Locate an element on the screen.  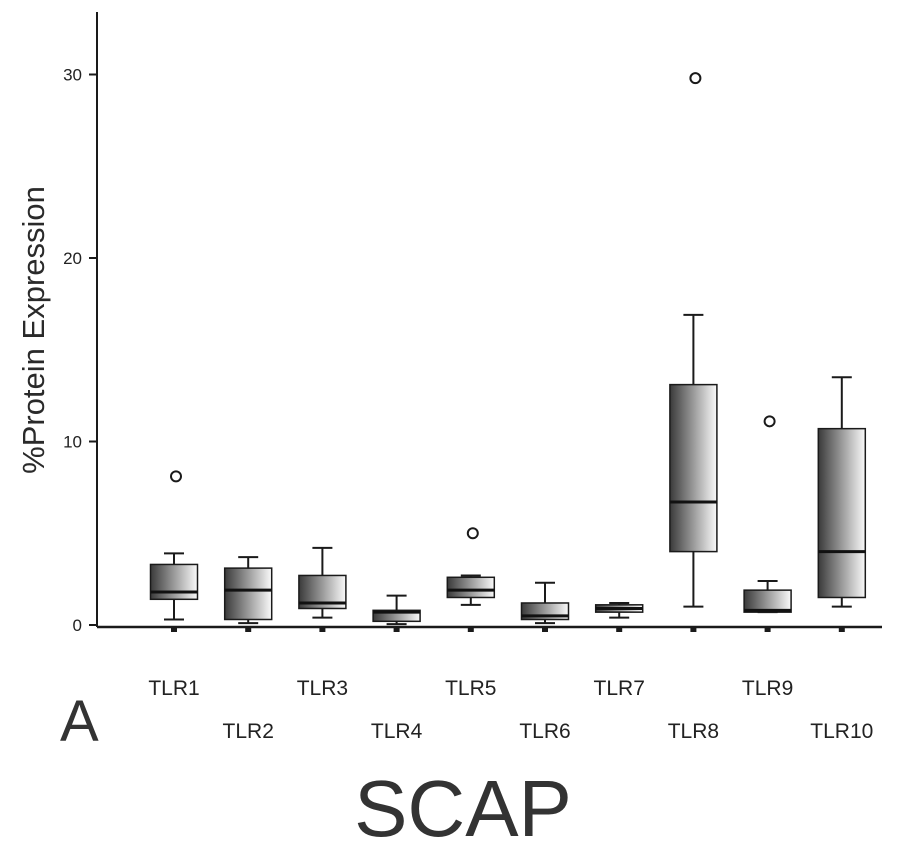
box-tlr5 is located at coordinates (471, 579).